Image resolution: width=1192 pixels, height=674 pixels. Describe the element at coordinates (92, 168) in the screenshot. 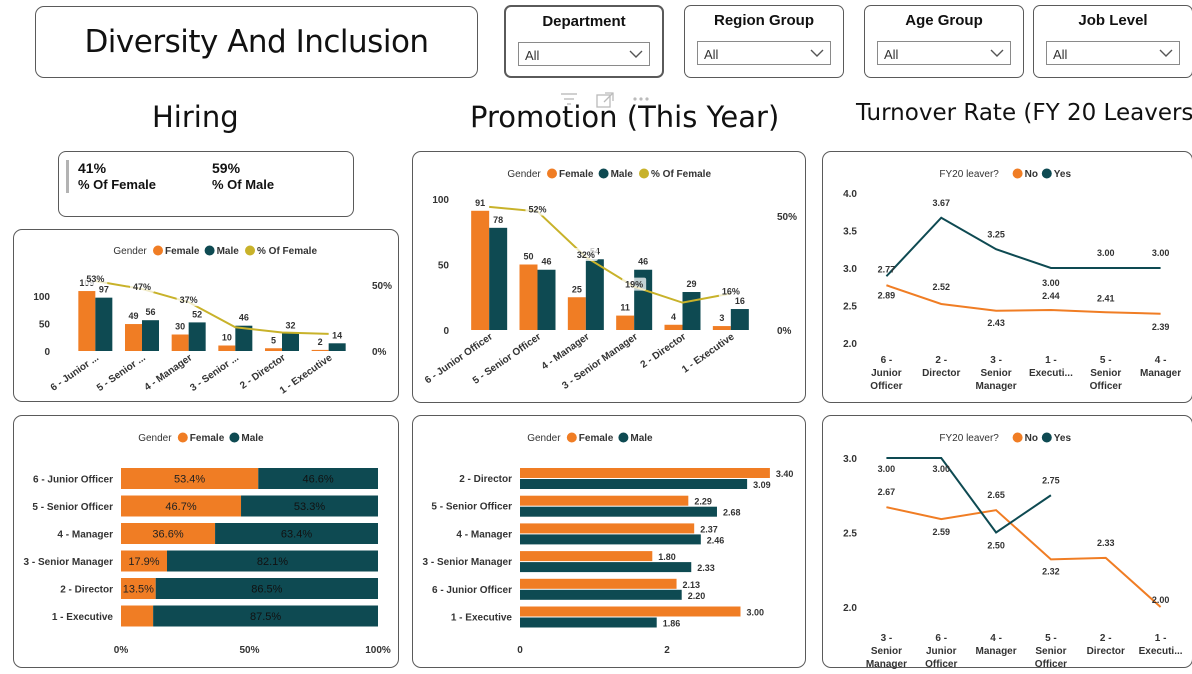

I see `female-percent-value: 41%` at that location.